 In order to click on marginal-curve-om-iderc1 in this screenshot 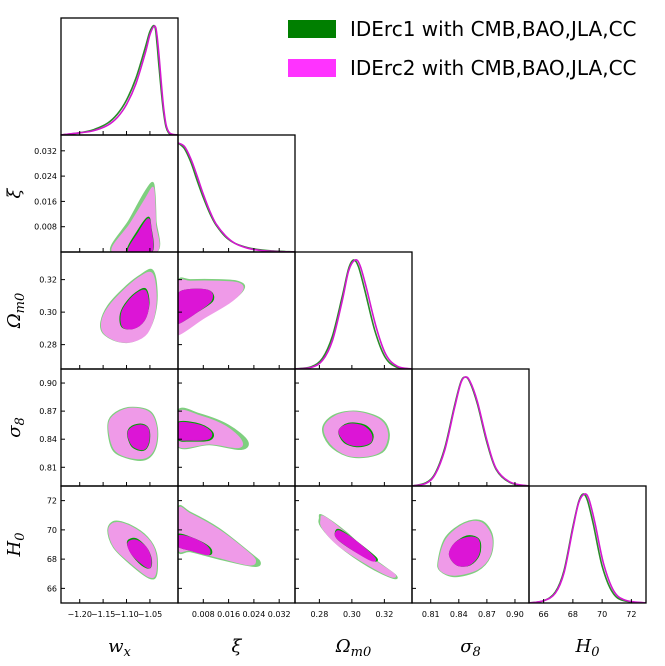, I will do `click(353, 314)`.